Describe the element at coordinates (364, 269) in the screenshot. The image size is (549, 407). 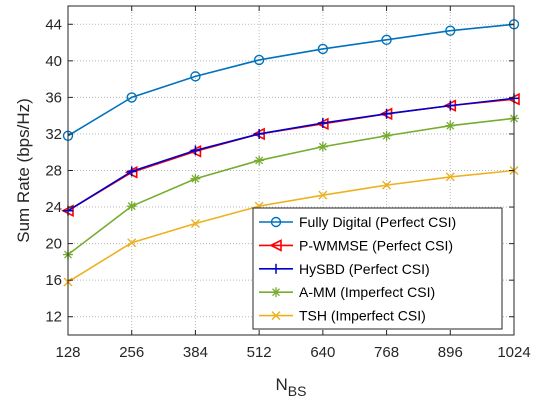
I see `legend-label: HySBD (Perfect CSI)` at that location.